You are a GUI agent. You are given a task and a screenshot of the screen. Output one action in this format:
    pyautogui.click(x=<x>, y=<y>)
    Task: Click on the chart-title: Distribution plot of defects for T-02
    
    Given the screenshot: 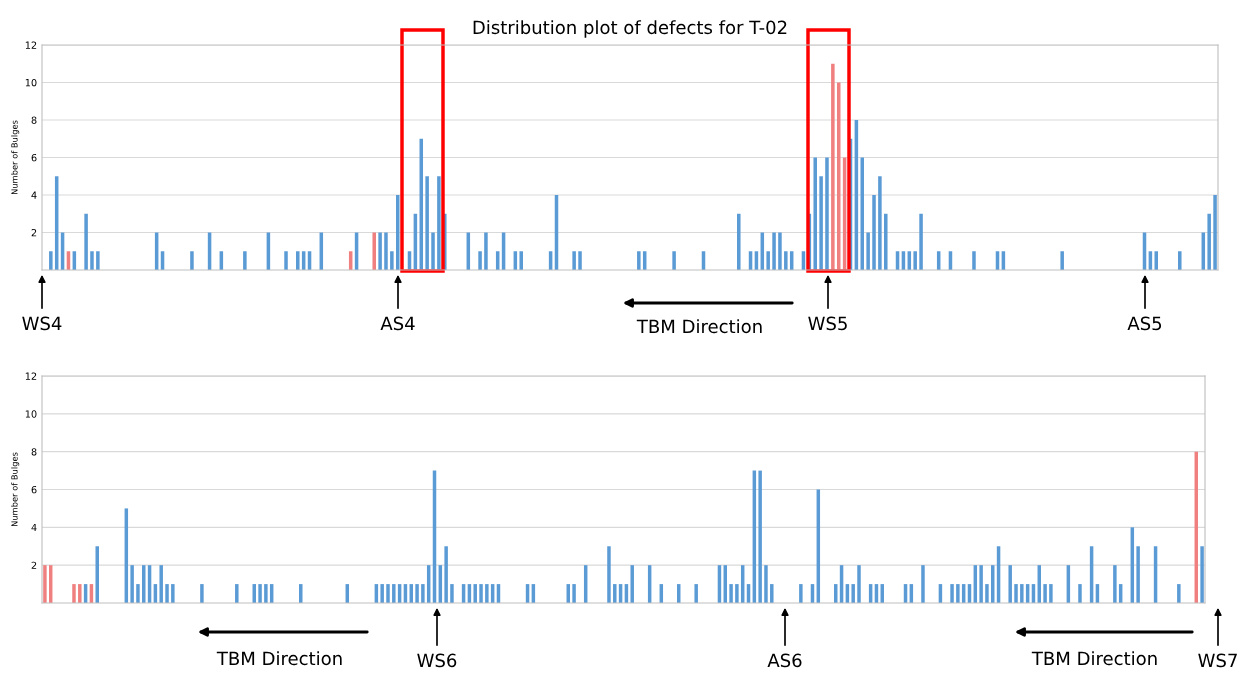 What is the action you would take?
    pyautogui.click(x=630, y=29)
    